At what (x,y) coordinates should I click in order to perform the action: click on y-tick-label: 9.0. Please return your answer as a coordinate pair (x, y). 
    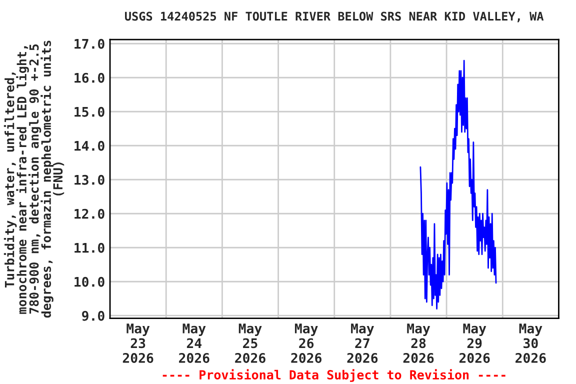
    Looking at the image, I should click on (93, 315).